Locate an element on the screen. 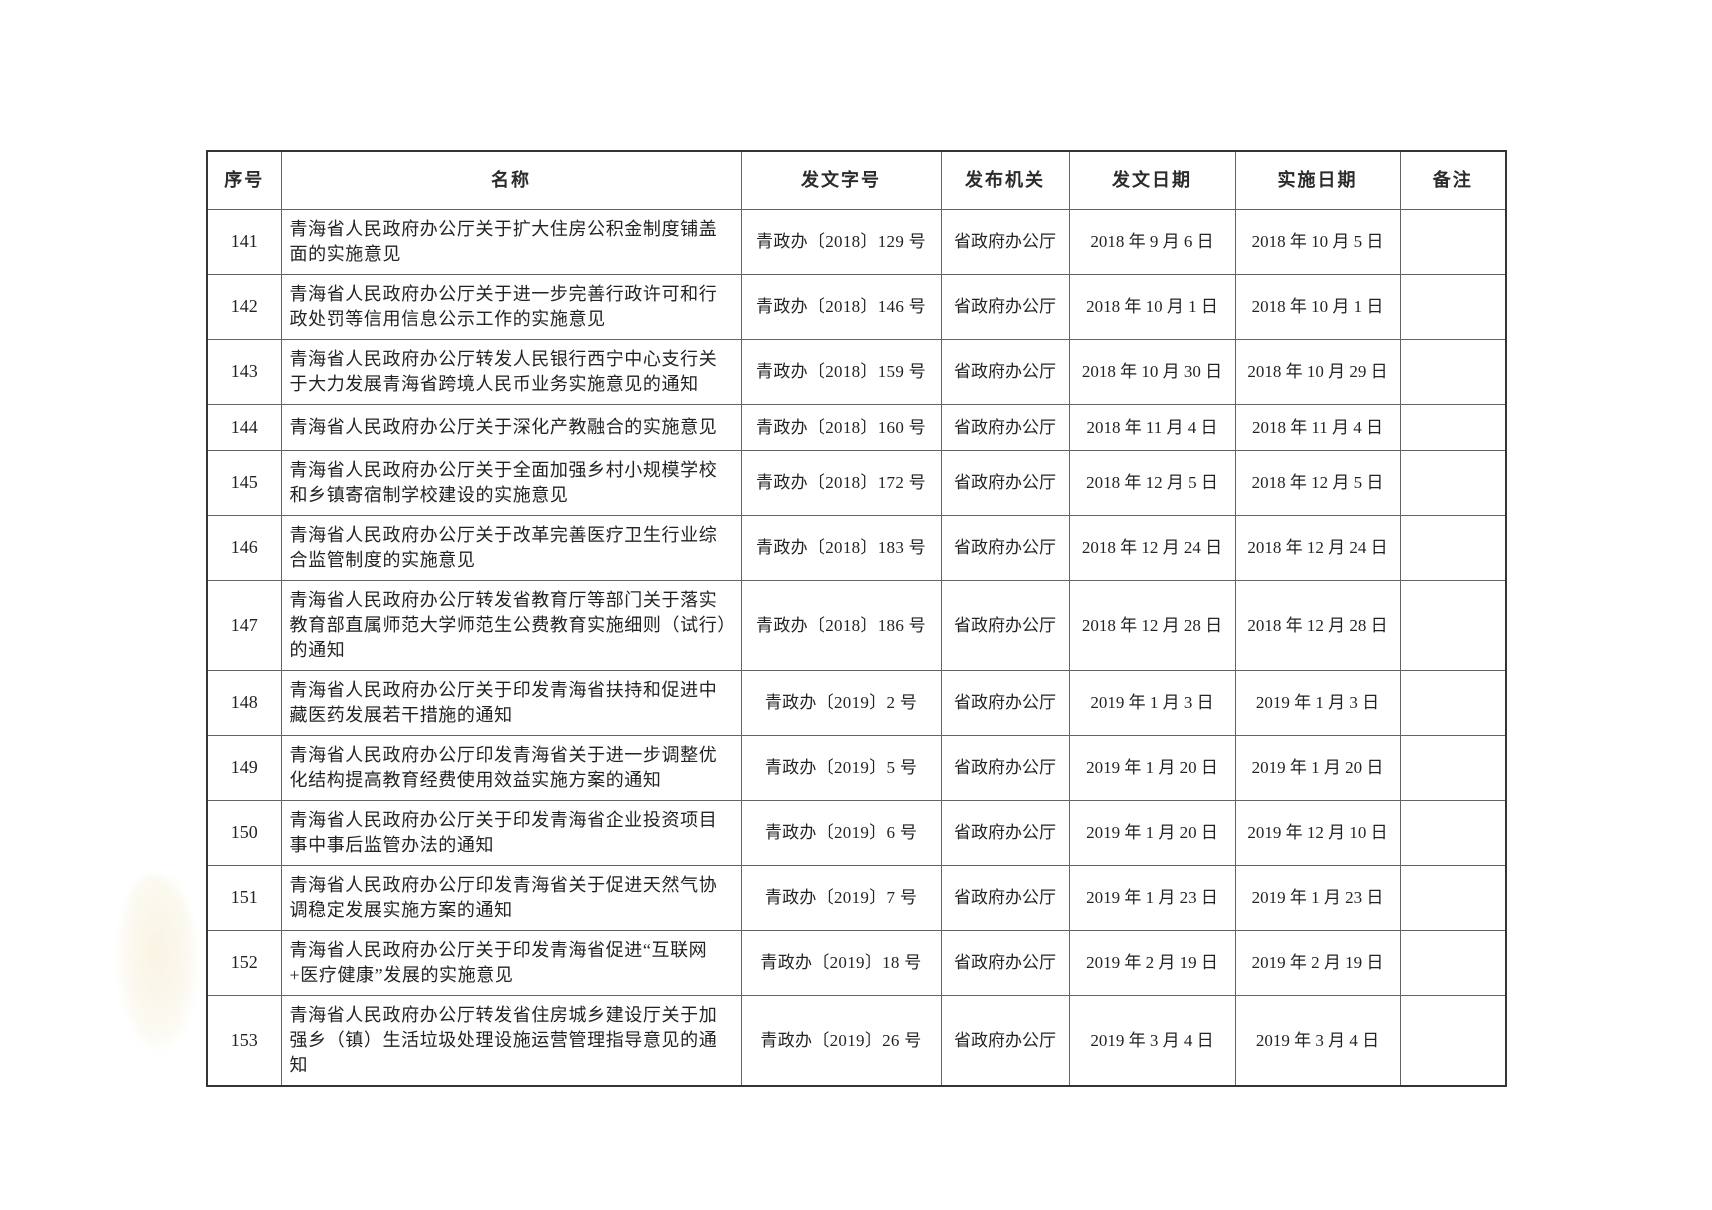  cell-document-title: 青海省人民政府办公厅印发青海省关于促进天然气协调稳定发展实施方案的通知 is located at coordinates (511, 897).